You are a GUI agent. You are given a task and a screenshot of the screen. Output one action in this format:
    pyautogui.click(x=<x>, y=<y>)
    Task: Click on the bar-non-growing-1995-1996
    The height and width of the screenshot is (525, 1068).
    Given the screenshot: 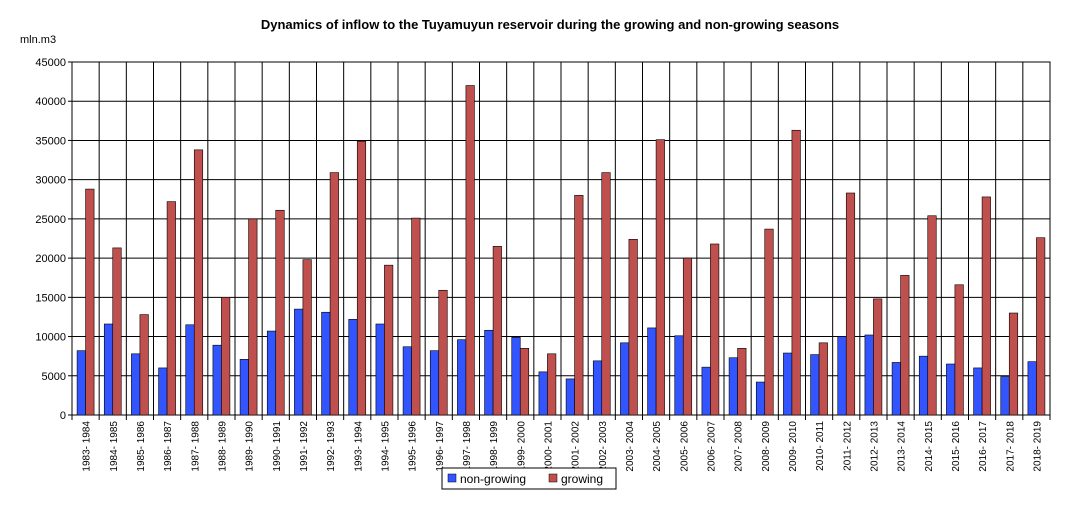 What is the action you would take?
    pyautogui.click(x=407, y=381)
    